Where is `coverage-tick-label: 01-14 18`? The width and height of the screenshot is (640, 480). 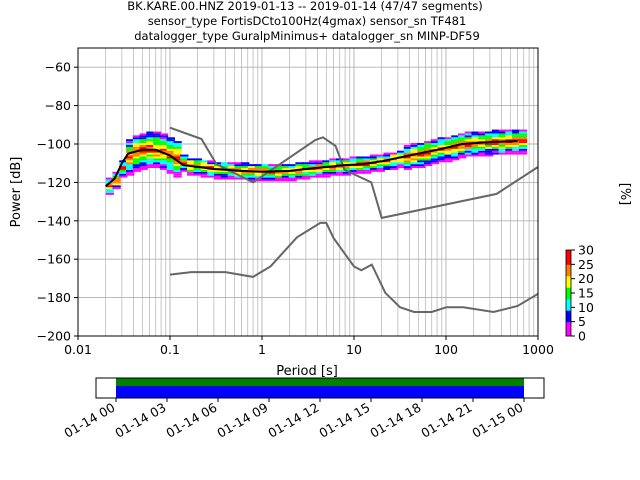 coverage-tick-label: 01-14 18 is located at coordinates (395, 420).